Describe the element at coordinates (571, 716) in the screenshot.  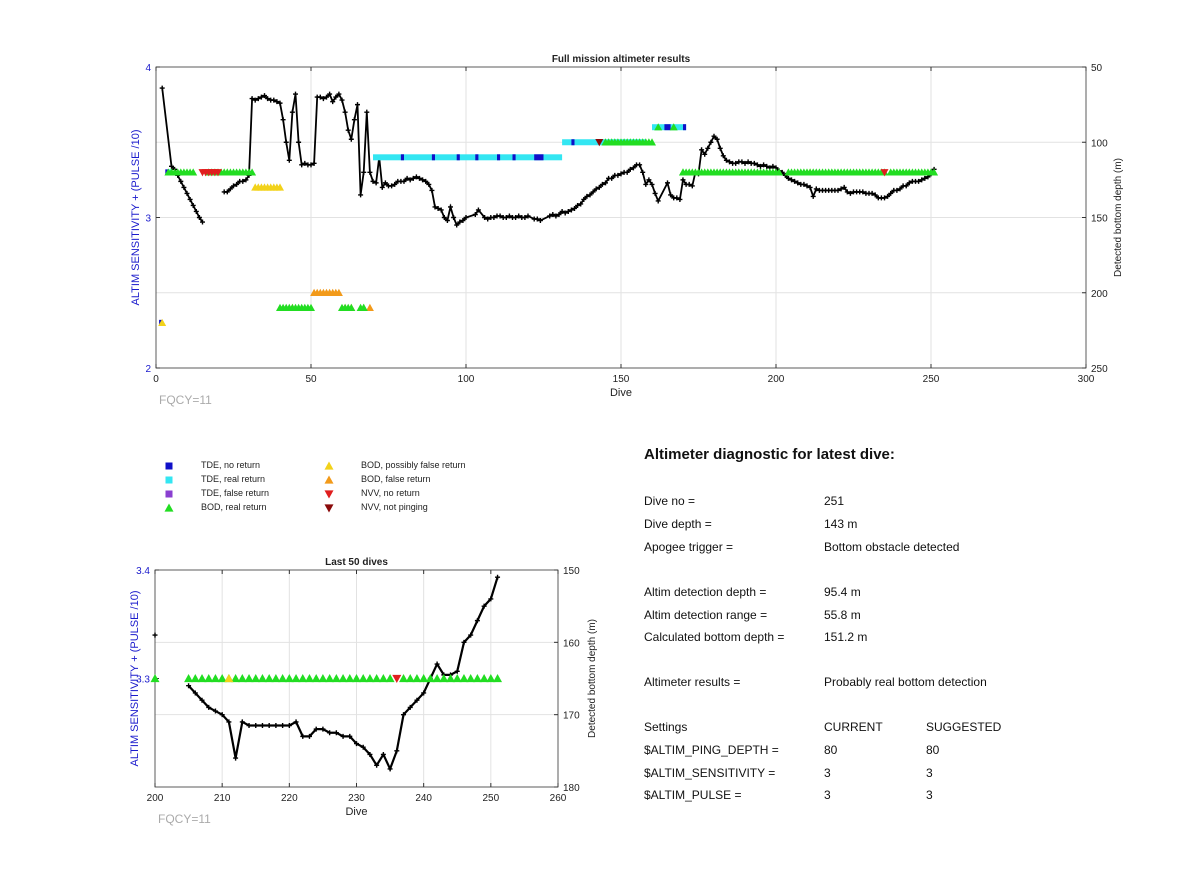
I see `last50-y2tick-label: 170` at that location.